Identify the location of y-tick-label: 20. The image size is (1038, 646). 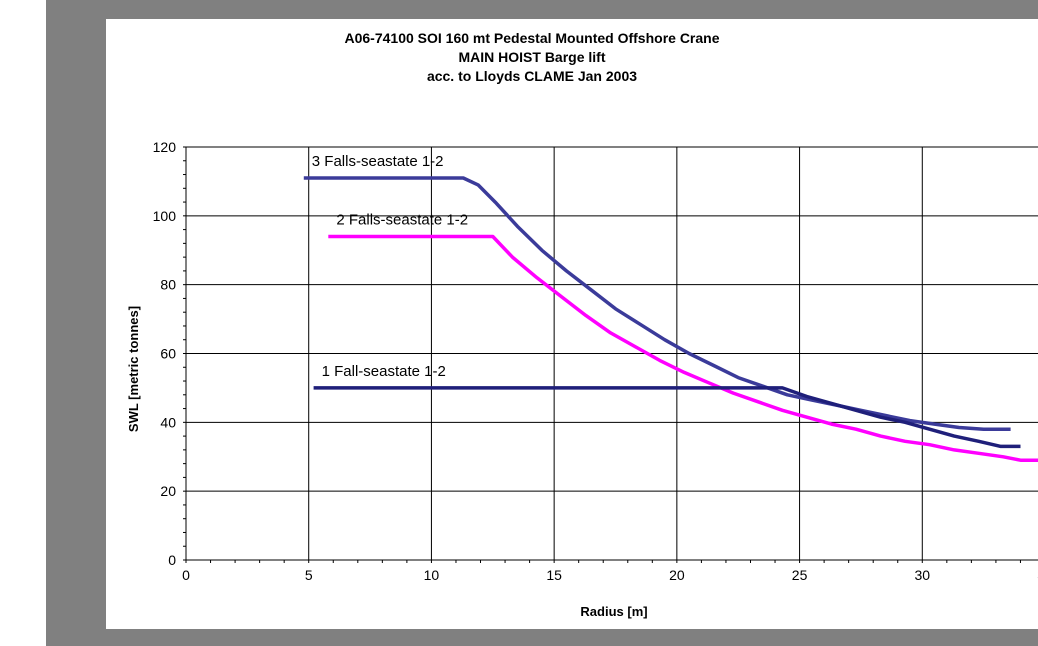
(168, 491).